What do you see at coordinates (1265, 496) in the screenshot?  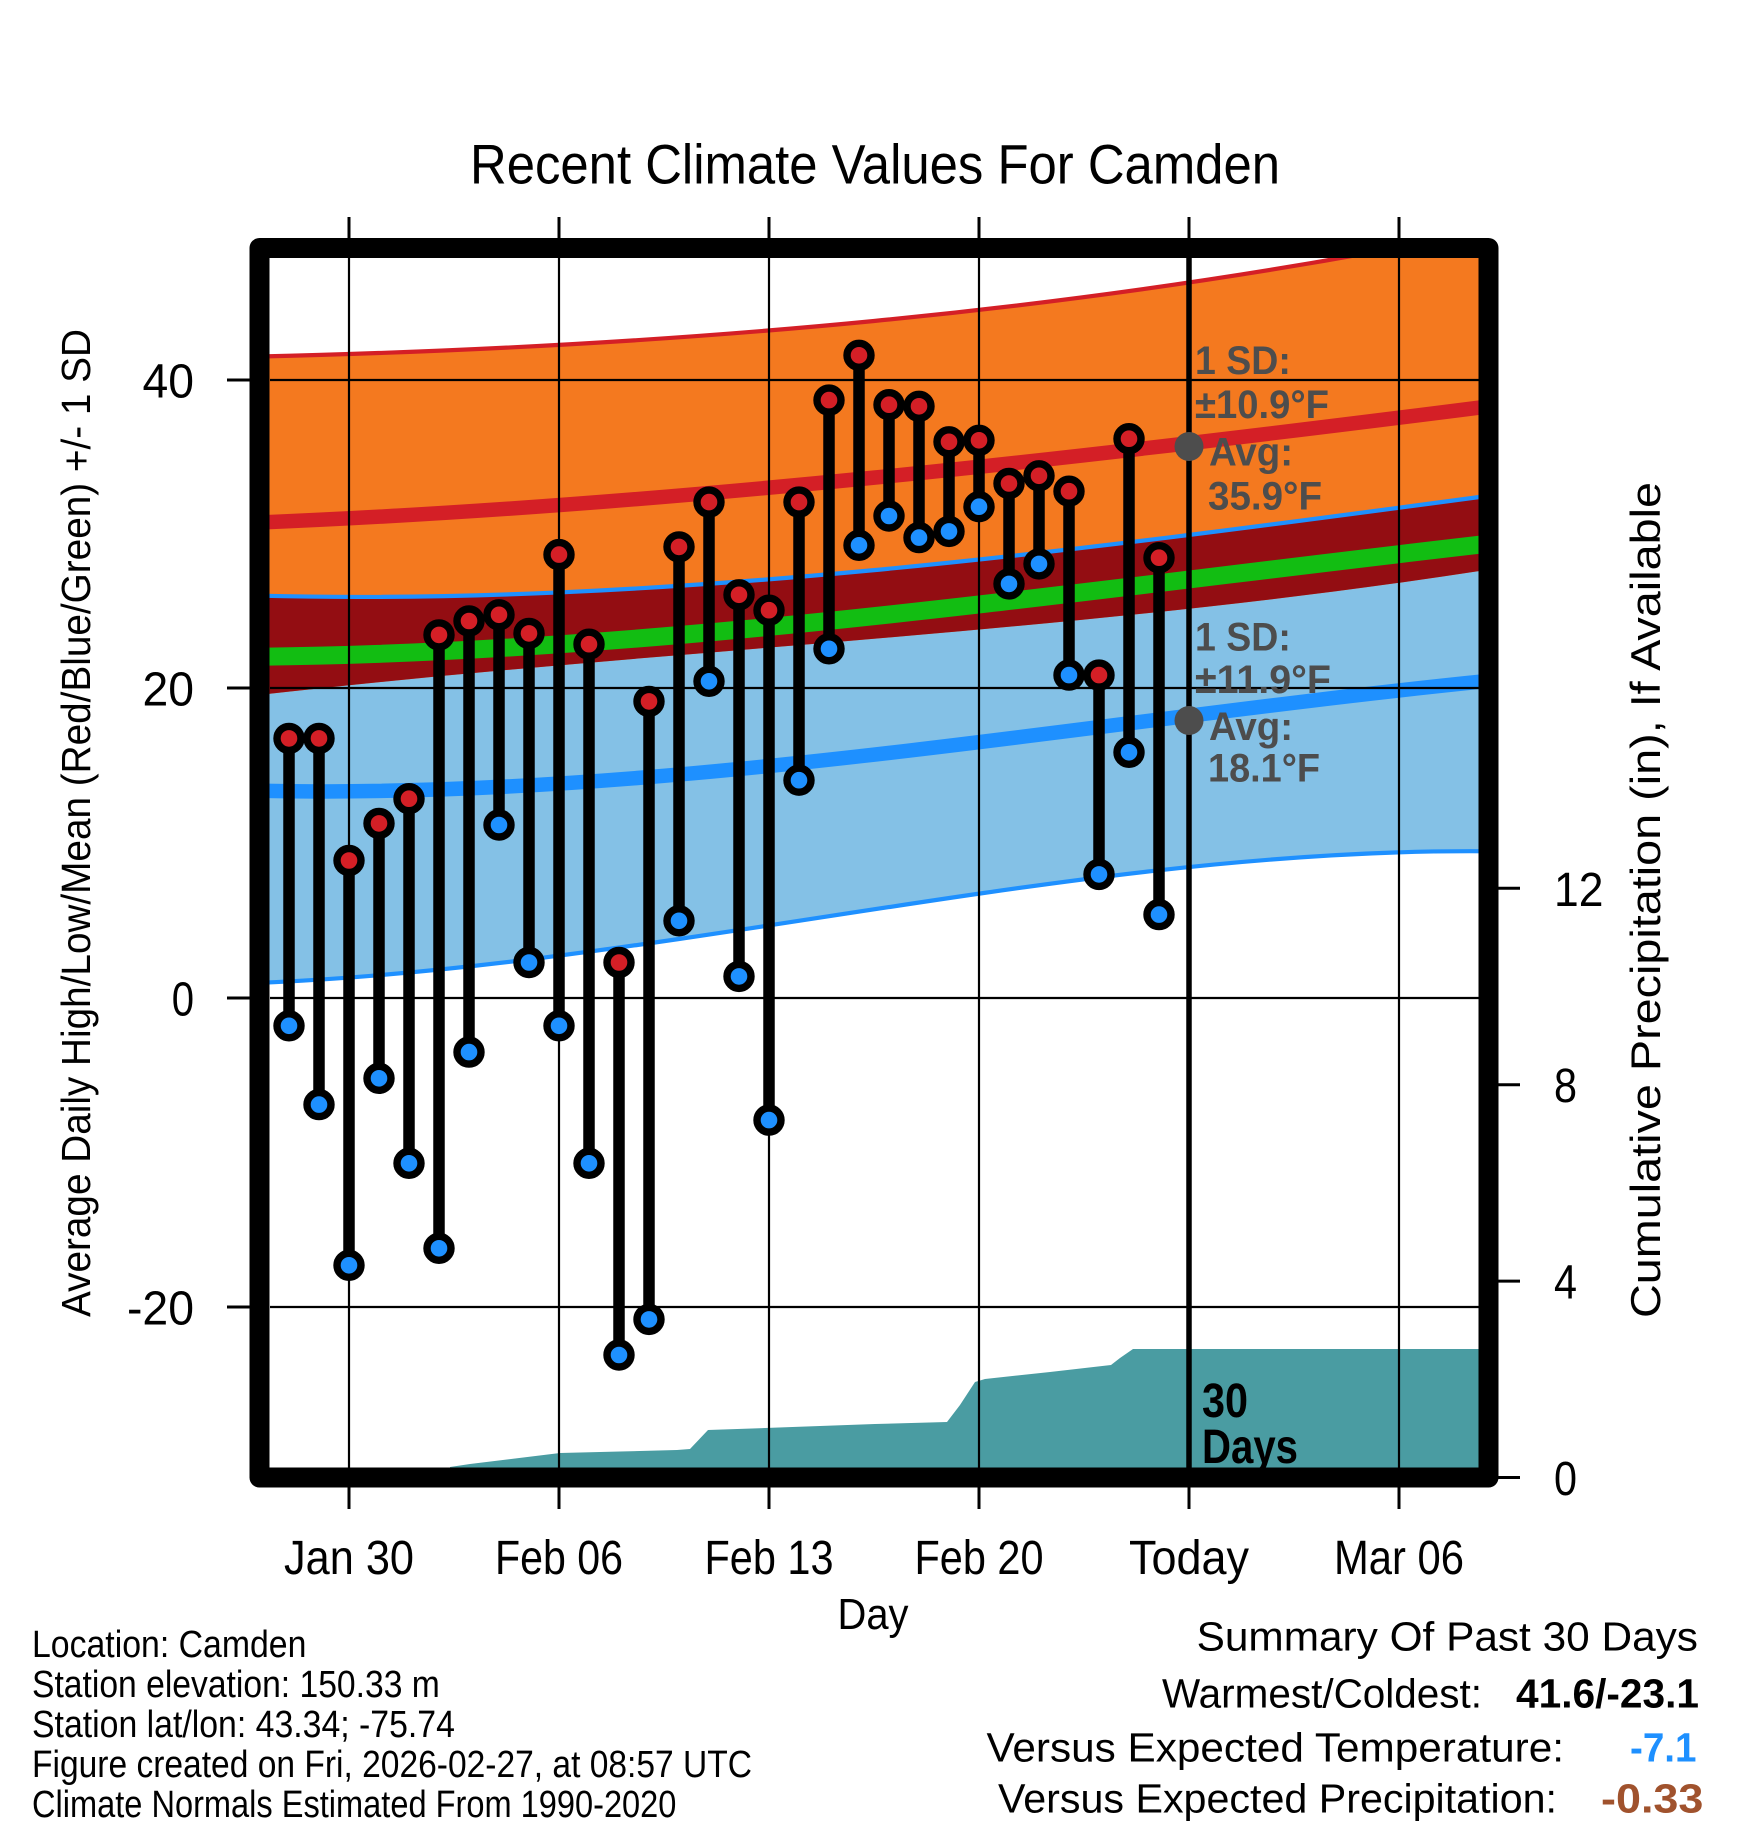 I see `svg-text: 35.9°F` at bounding box center [1265, 496].